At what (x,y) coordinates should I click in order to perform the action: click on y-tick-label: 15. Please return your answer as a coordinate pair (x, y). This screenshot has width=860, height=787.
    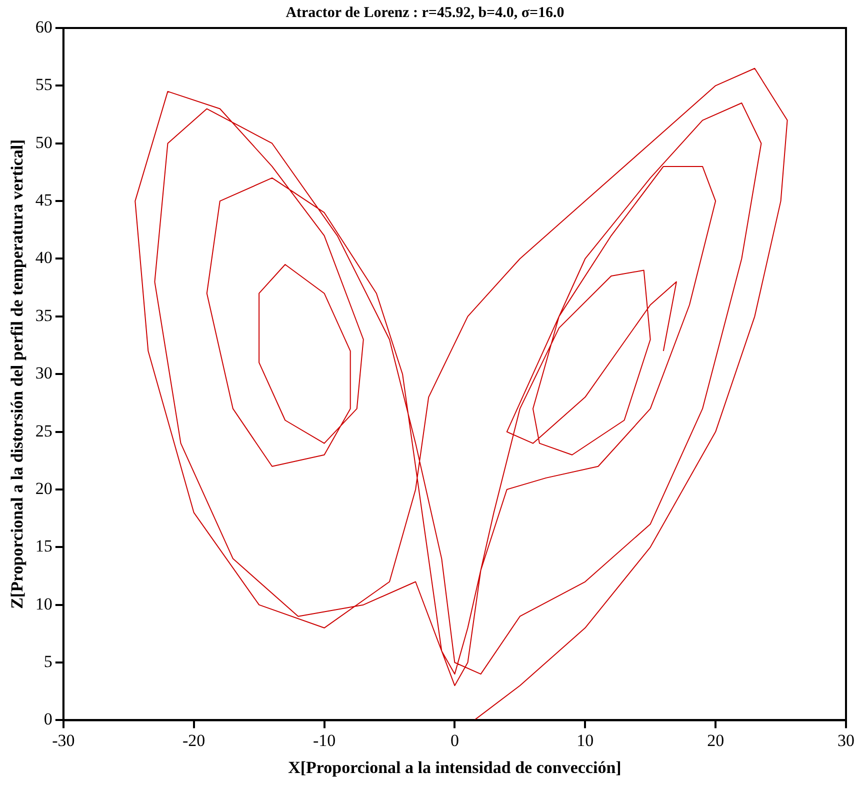
    Looking at the image, I should click on (43, 546).